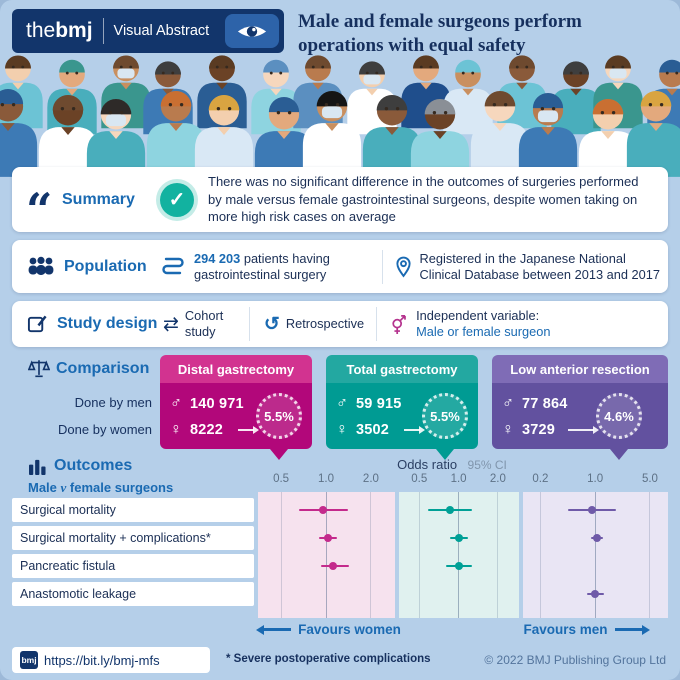 The image size is (680, 680). I want to click on row-label: Pancreatic fistula, so click(68, 566).